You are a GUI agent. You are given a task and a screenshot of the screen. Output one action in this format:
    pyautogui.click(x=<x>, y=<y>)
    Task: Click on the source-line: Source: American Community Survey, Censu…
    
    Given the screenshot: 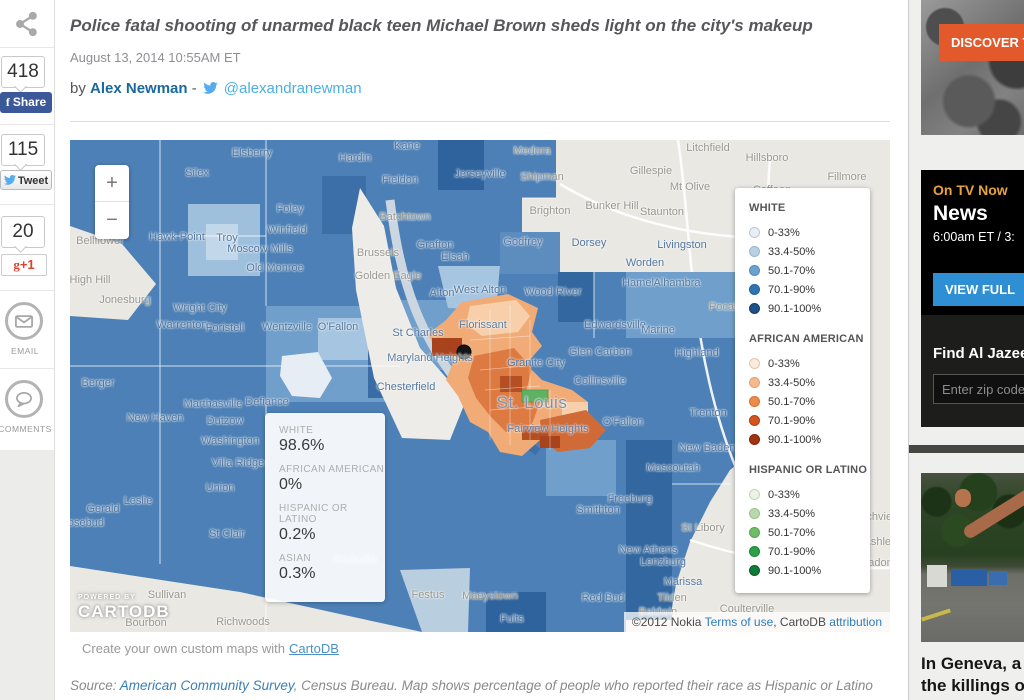 What is the action you would take?
    pyautogui.click(x=480, y=688)
    